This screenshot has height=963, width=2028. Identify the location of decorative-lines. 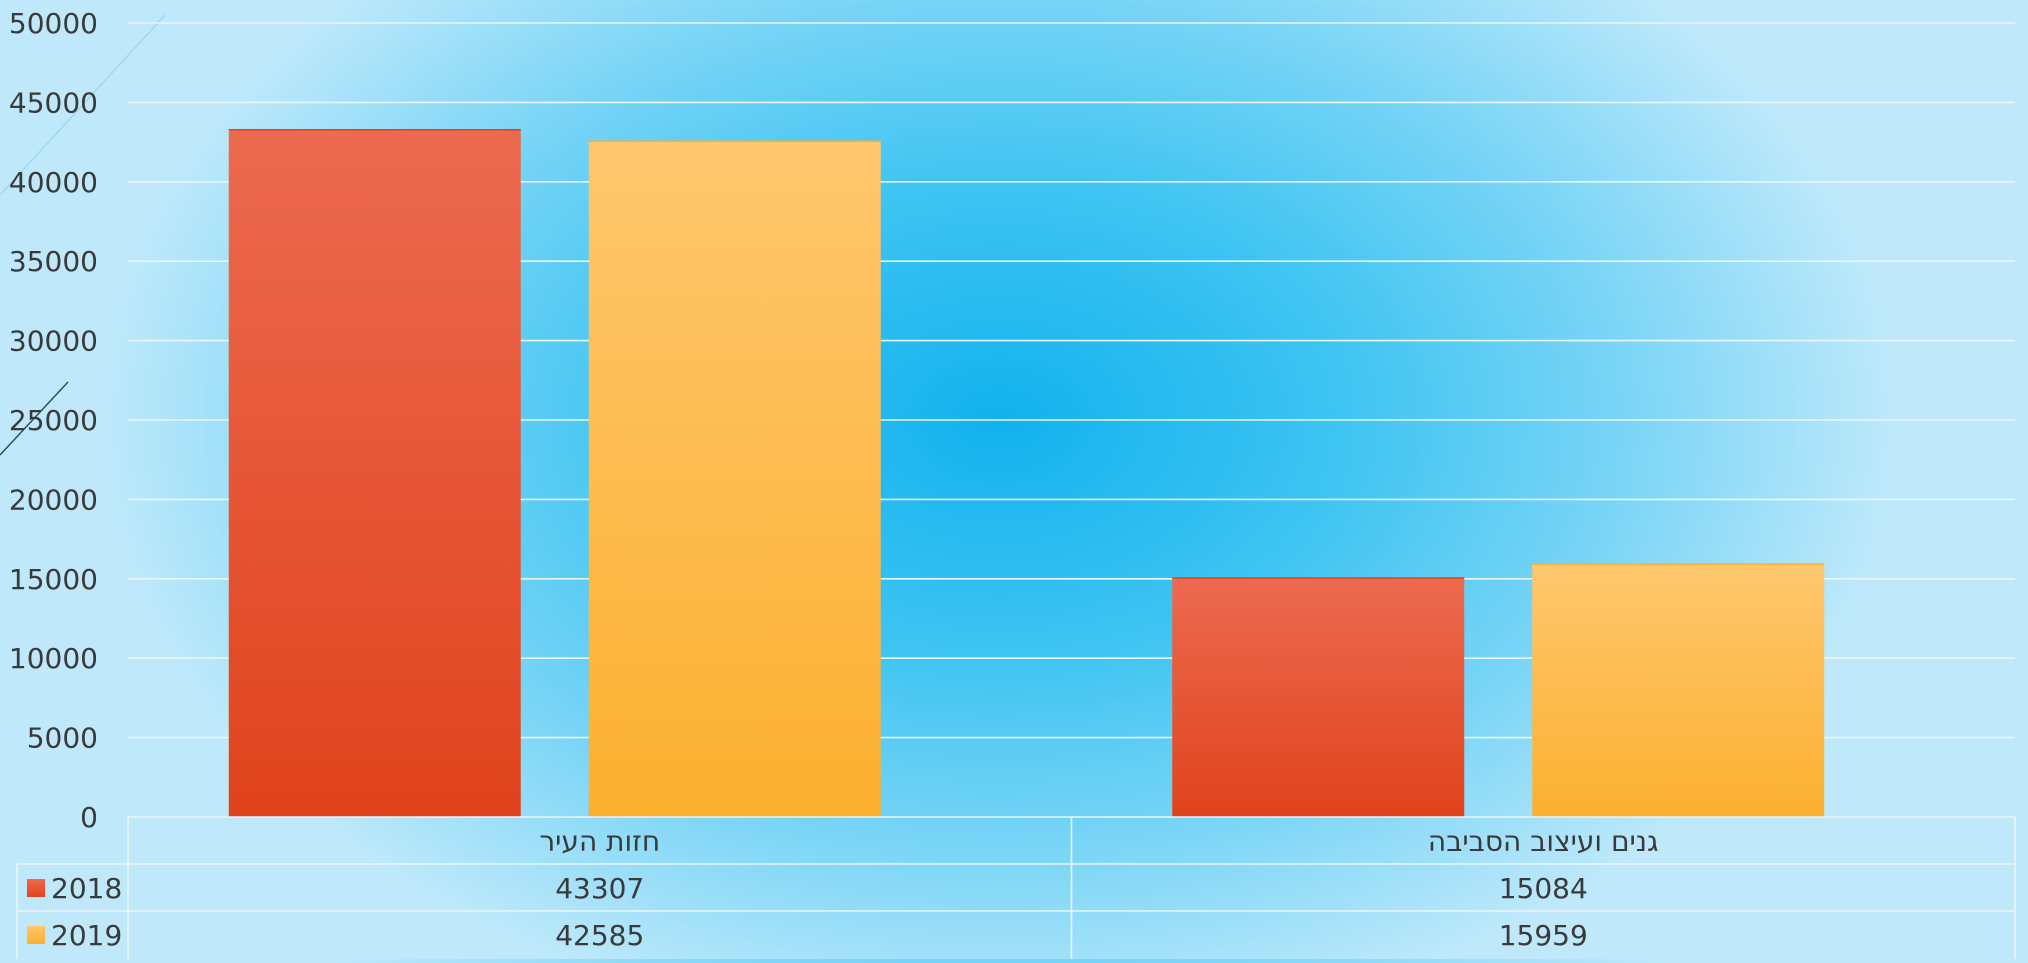
(83, 235).